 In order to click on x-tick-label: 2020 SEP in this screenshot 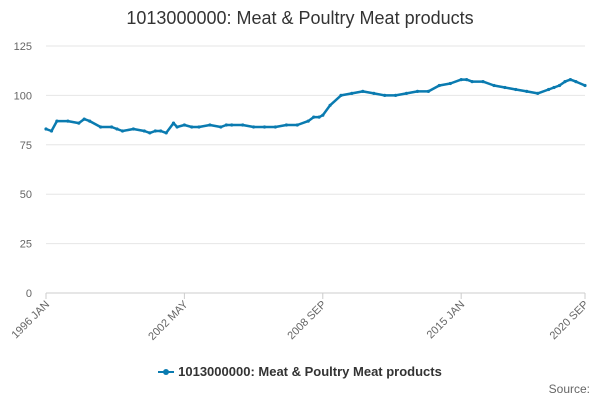, I will do `click(570, 321)`.